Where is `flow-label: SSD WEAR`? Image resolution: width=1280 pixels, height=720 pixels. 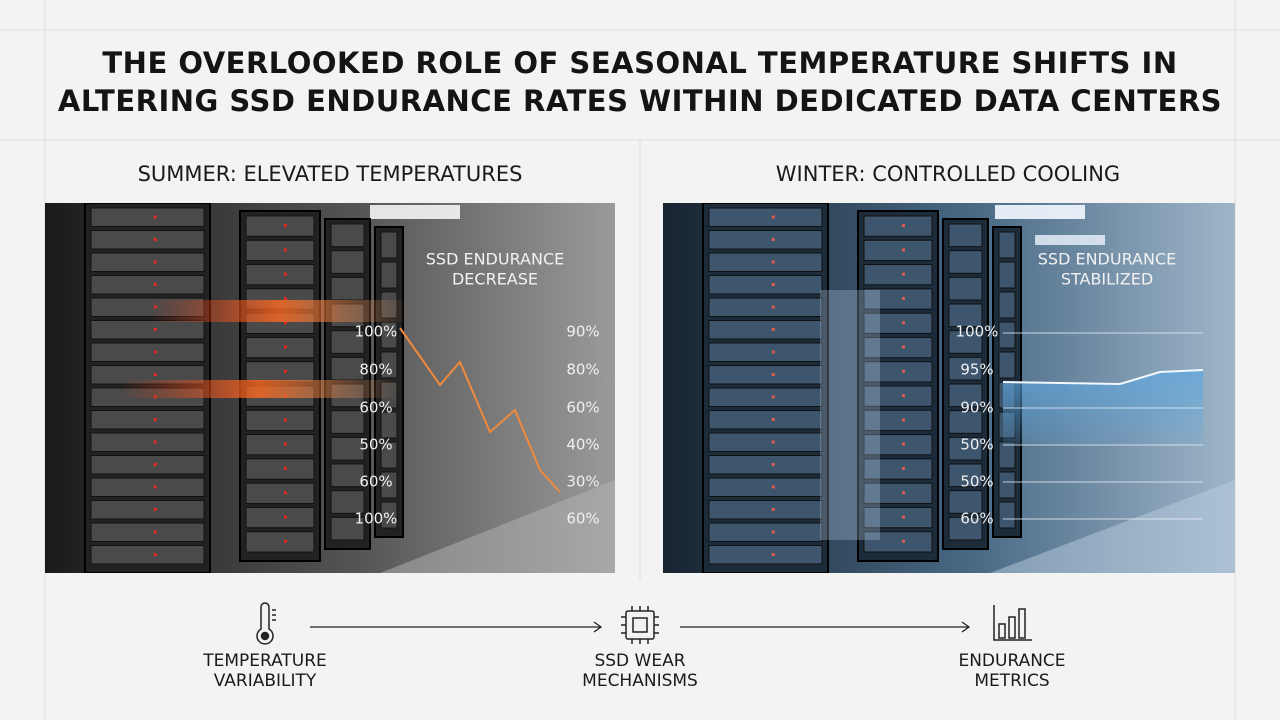
flow-label: SSD WEAR is located at coordinates (639, 661).